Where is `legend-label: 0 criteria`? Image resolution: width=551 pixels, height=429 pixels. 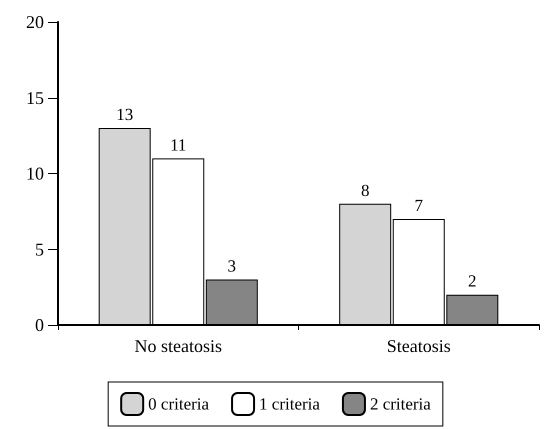
legend-label: 0 criteria is located at coordinates (179, 404).